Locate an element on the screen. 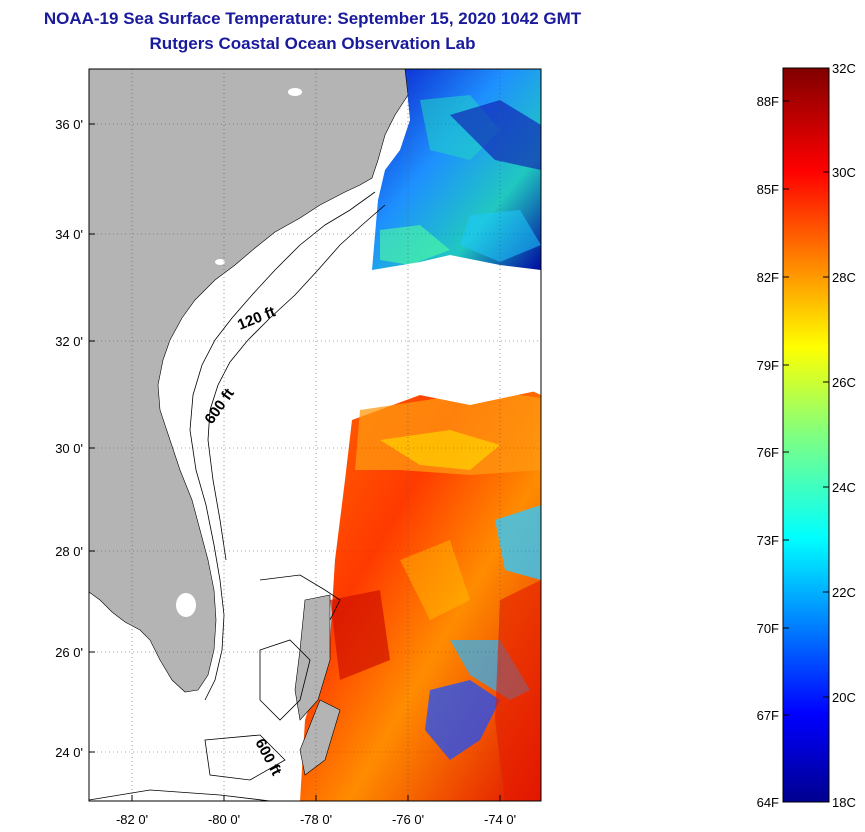 Image resolution: width=865 pixels, height=832 pixels. colorbar is located at coordinates (806, 435).